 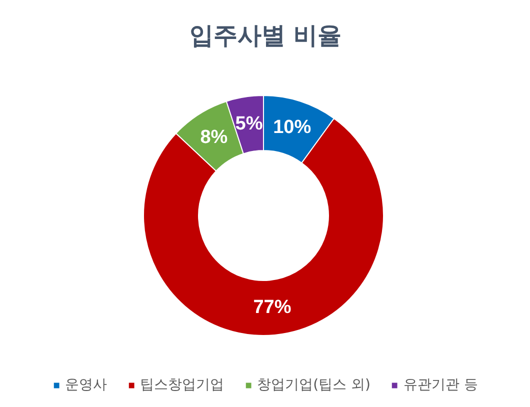 I want to click on data-label: 77%, so click(x=272, y=307).